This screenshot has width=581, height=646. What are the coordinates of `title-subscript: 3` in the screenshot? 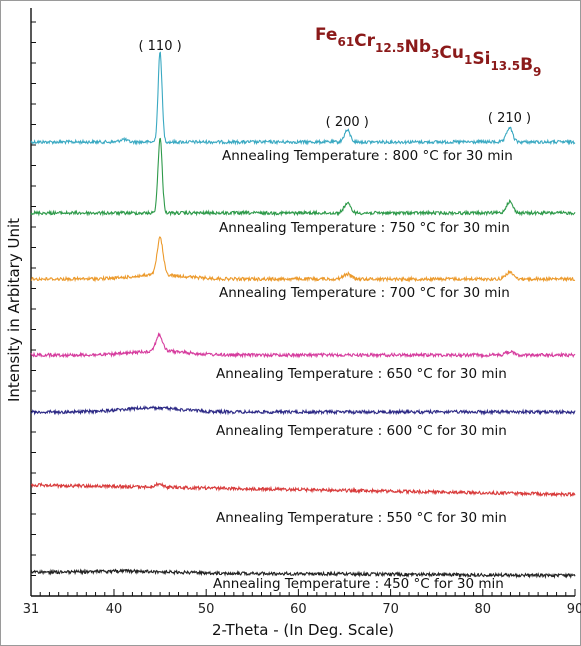 It's located at (435, 54).